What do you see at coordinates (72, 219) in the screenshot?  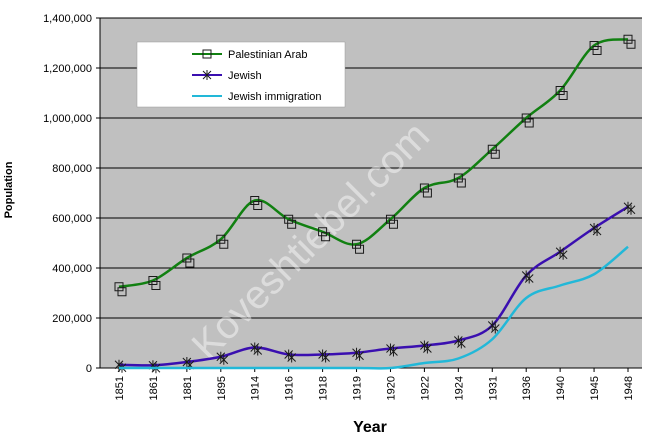 I see `y-tick-label: 600,000` at bounding box center [72, 219].